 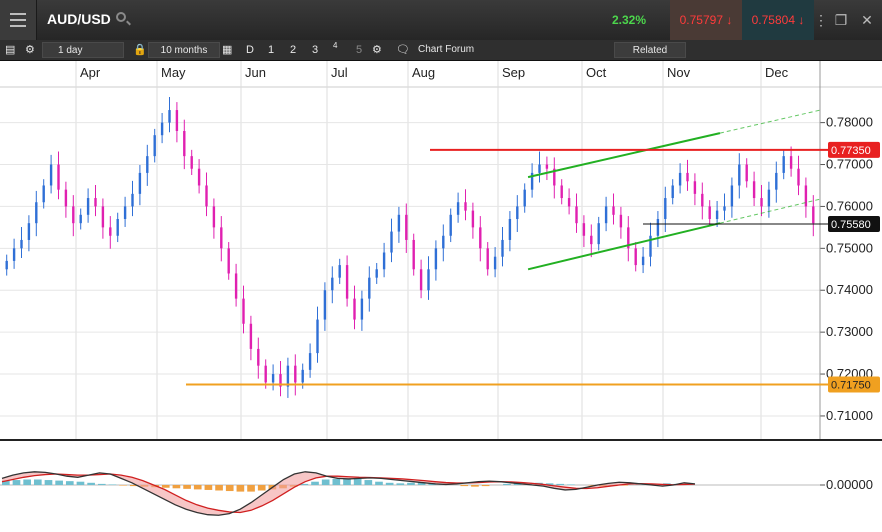 I want to click on gear-icon: ⚙, so click(x=377, y=50).